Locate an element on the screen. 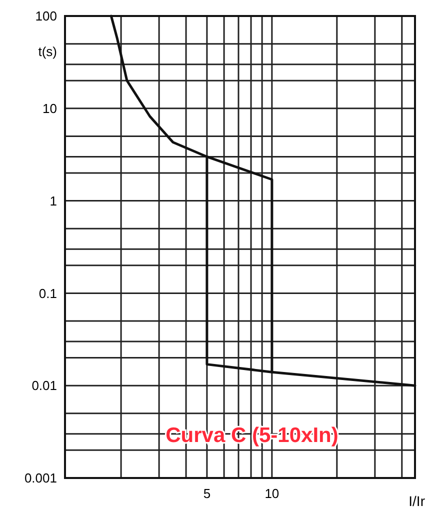 The image size is (428, 512). y-tick-label: 10 is located at coordinates (49, 108).